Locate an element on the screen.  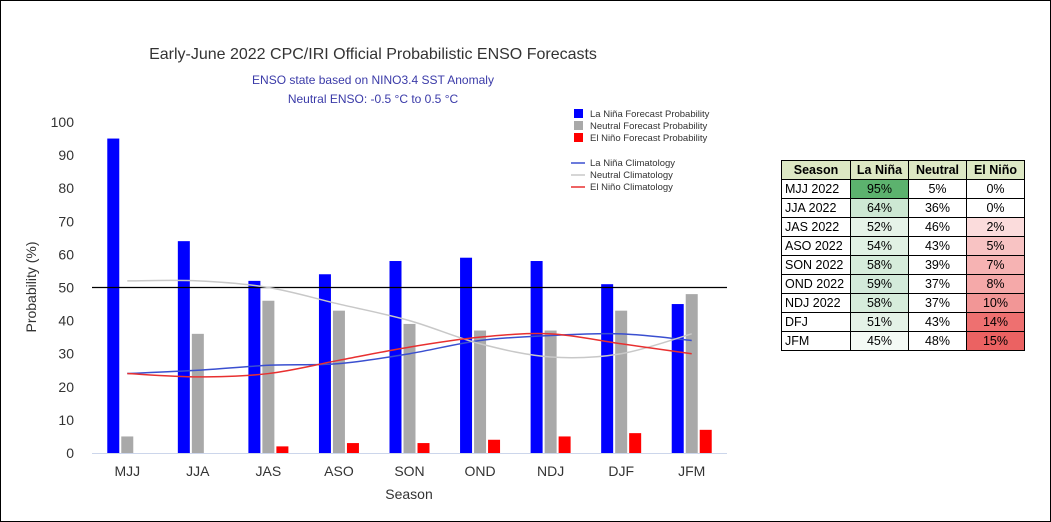
table-cell-season: OND 2022 is located at coordinates (816, 284).